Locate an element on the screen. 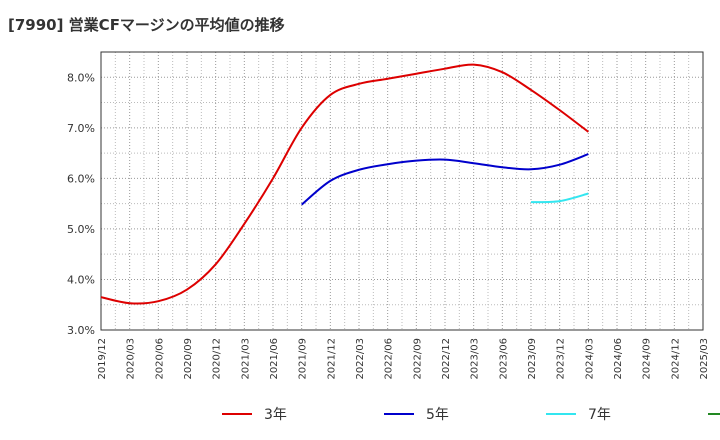 This screenshot has width=720, height=440. x-tick-label: 2021/06 is located at coordinates (274, 359).